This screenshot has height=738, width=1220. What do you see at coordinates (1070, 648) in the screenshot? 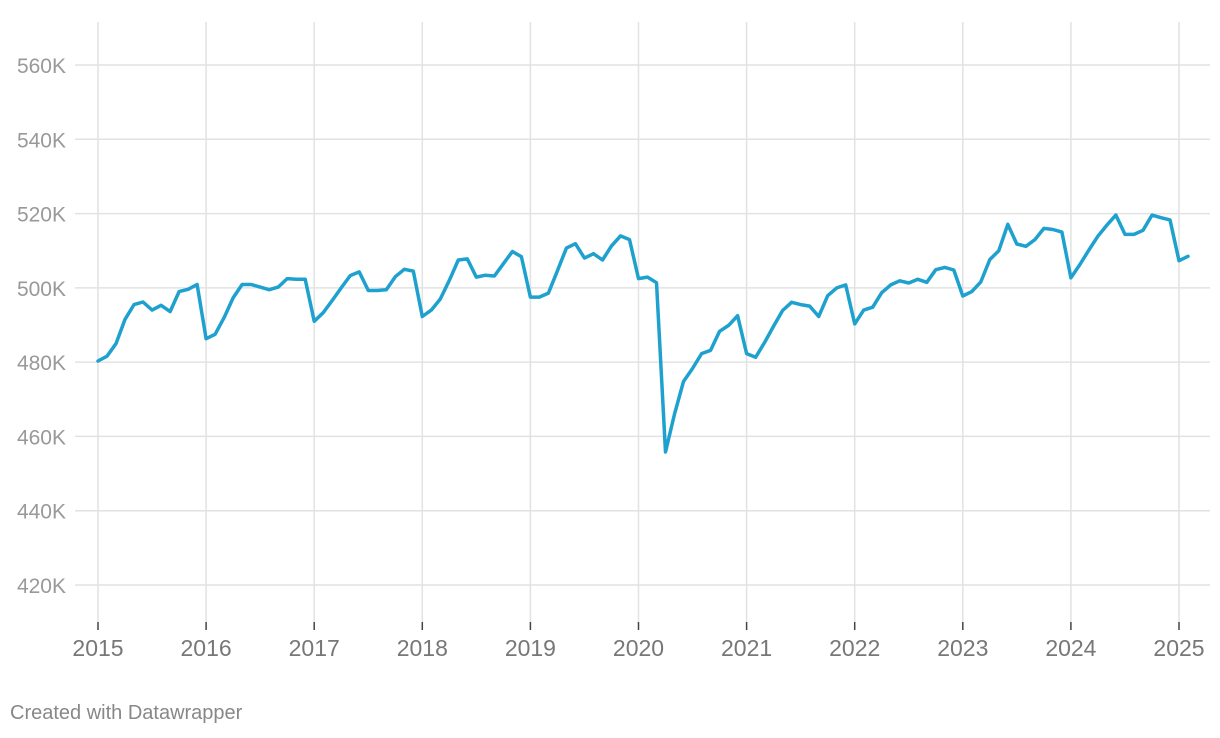
I see `x-tick-label: 2024` at bounding box center [1070, 648].